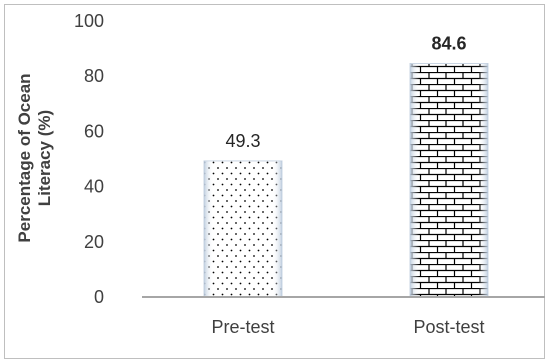 The width and height of the screenshot is (550, 363). What do you see at coordinates (89, 21) in the screenshot?
I see `y-tick-label: 100` at bounding box center [89, 21].